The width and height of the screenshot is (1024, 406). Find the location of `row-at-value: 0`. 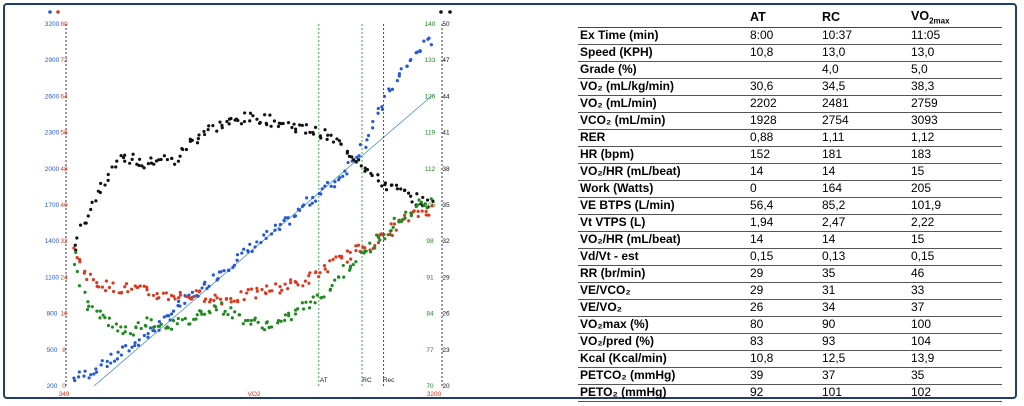

row-at-value: 0 is located at coordinates (784, 189).